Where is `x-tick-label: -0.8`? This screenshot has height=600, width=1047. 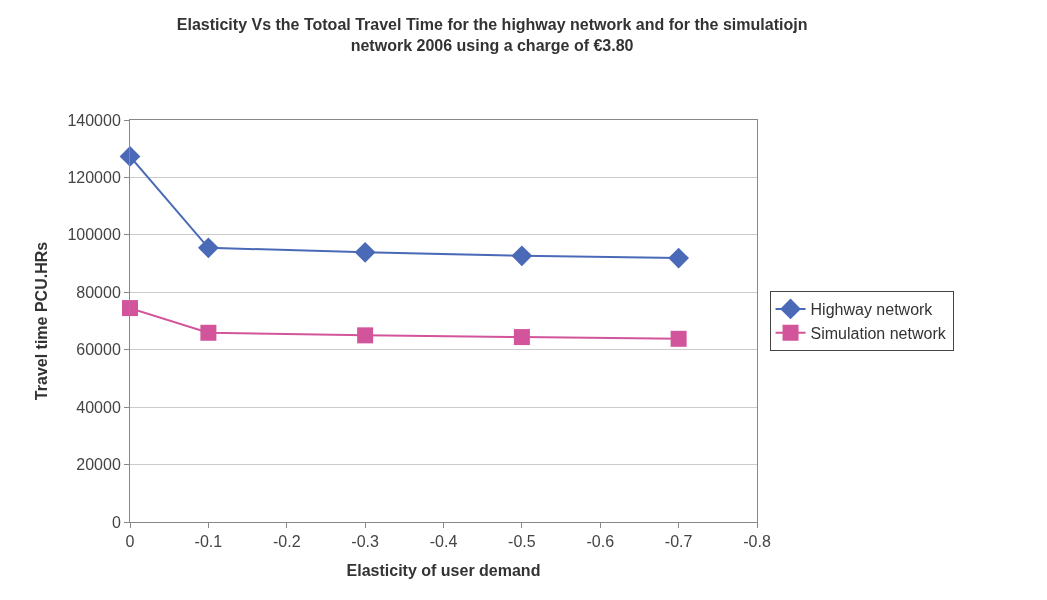 x-tick-label: -0.8 is located at coordinates (757, 542).